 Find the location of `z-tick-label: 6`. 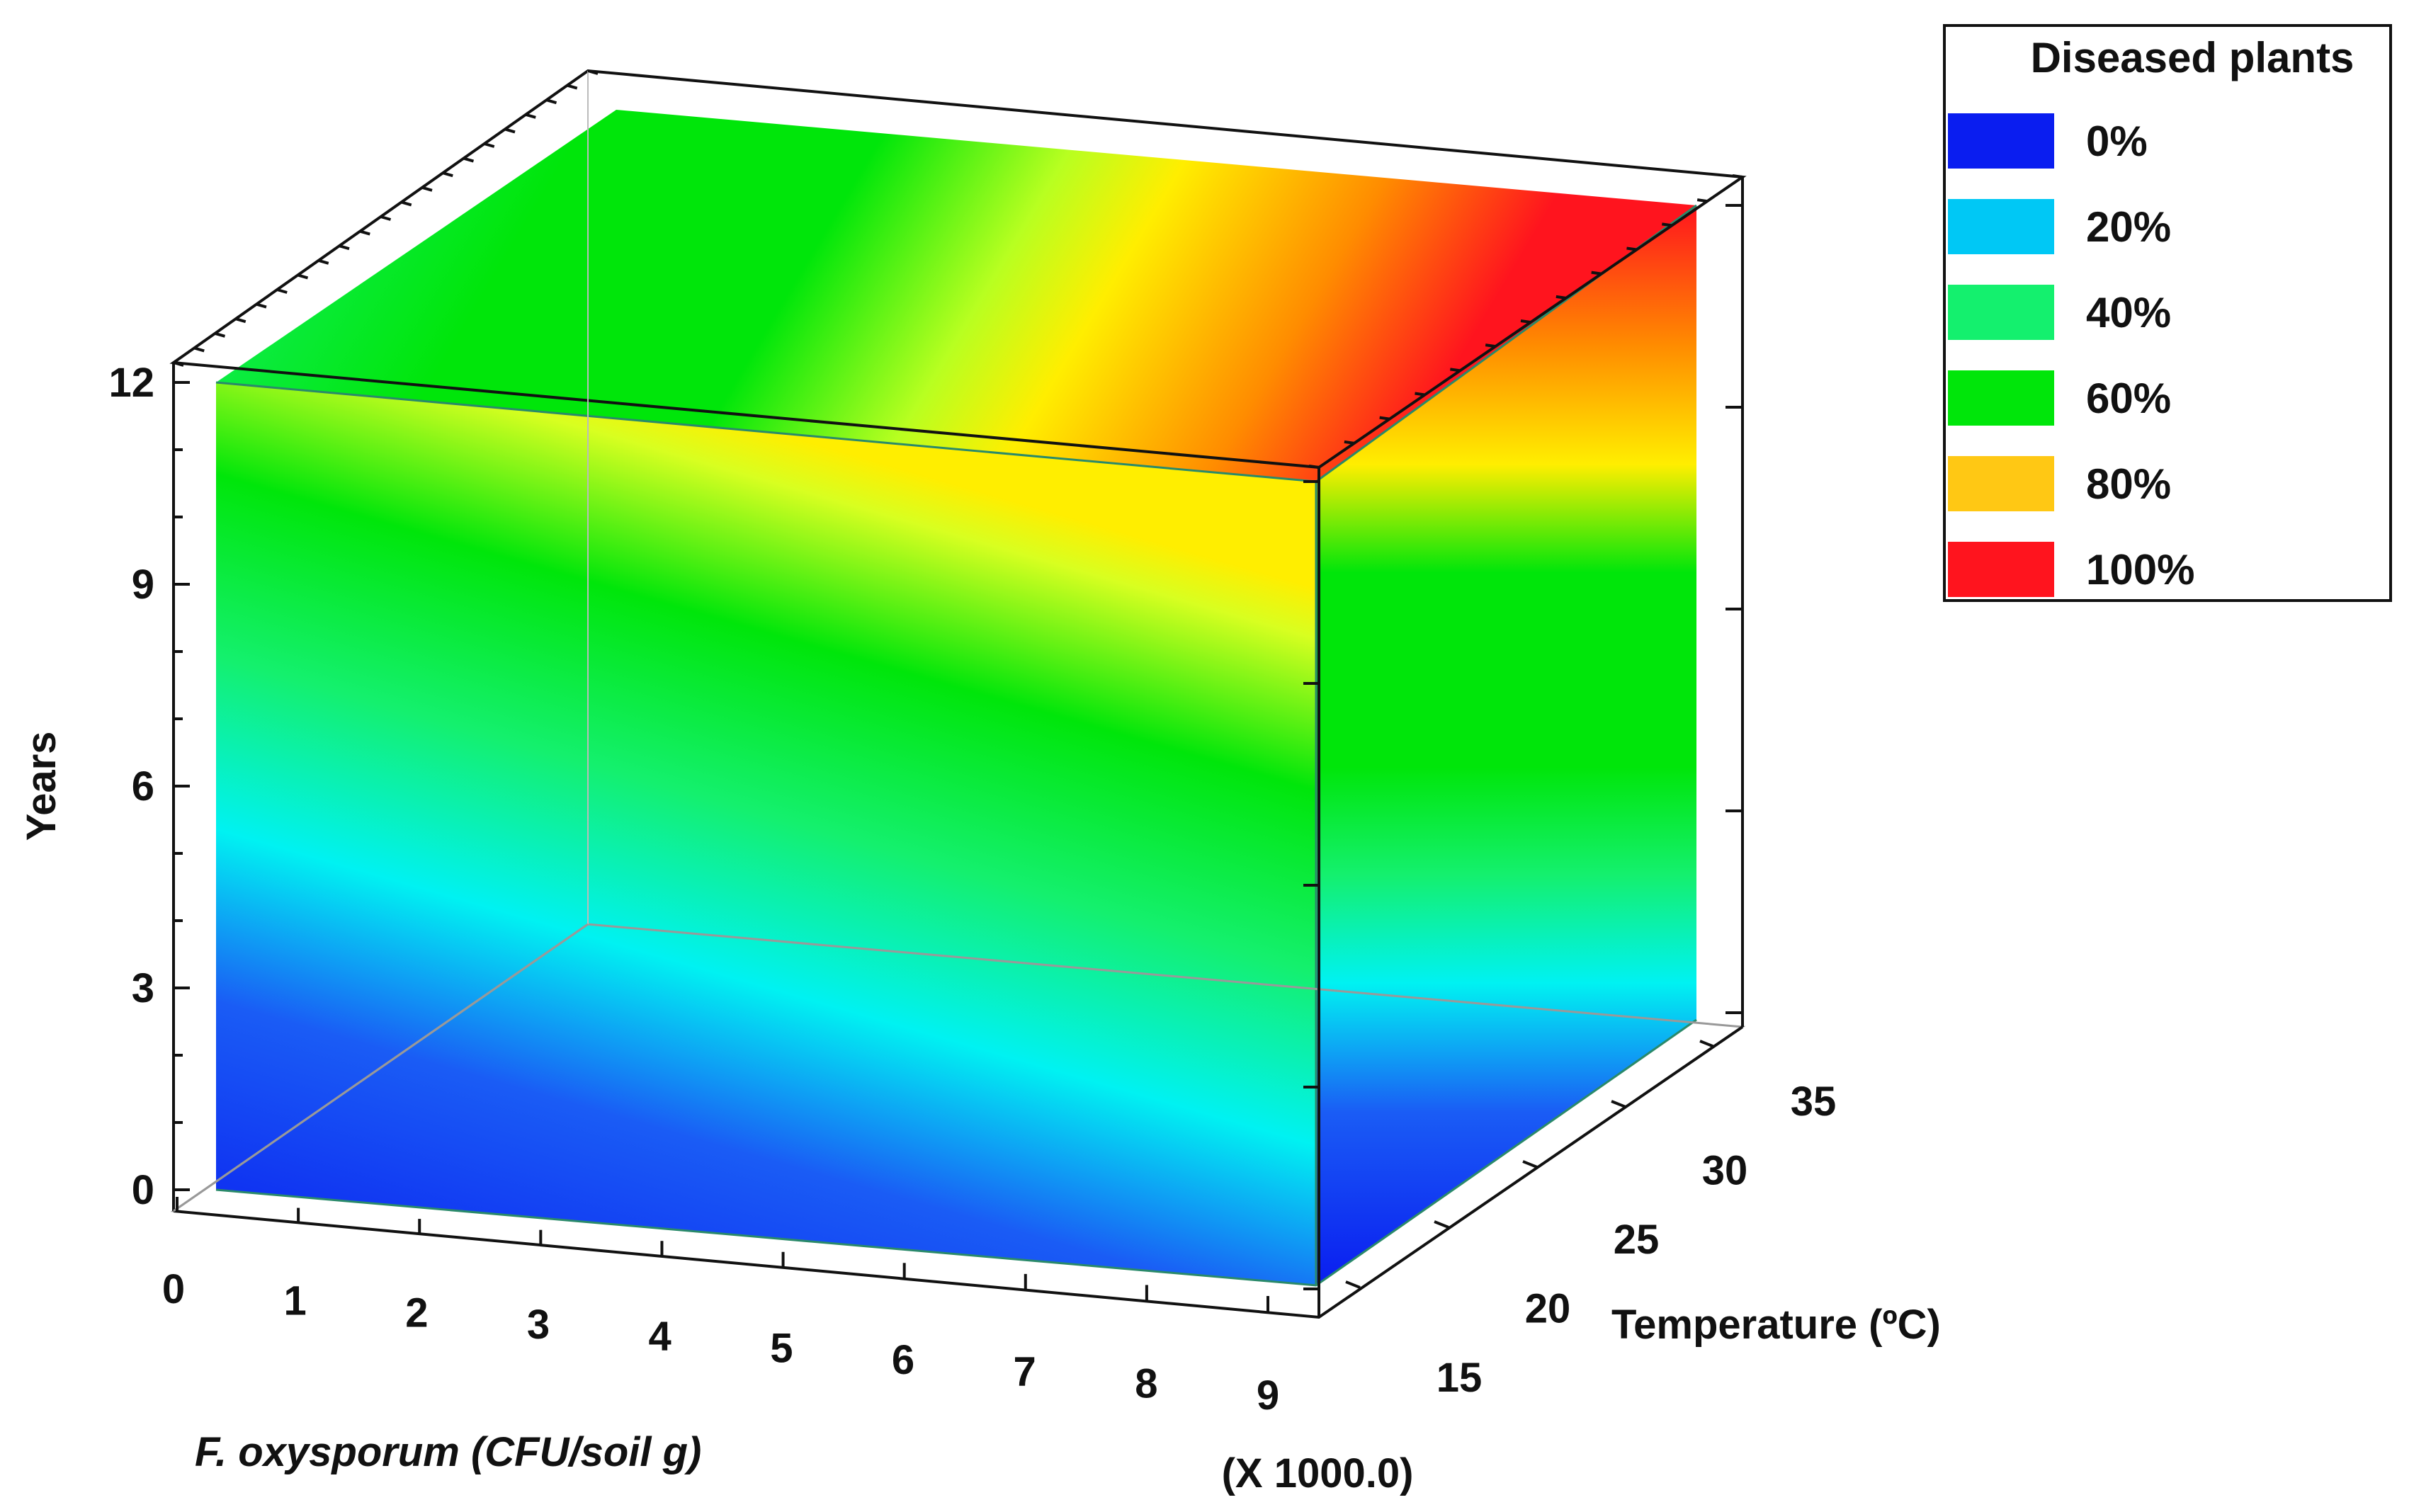

z-tick-label: 6 is located at coordinates (143, 786).